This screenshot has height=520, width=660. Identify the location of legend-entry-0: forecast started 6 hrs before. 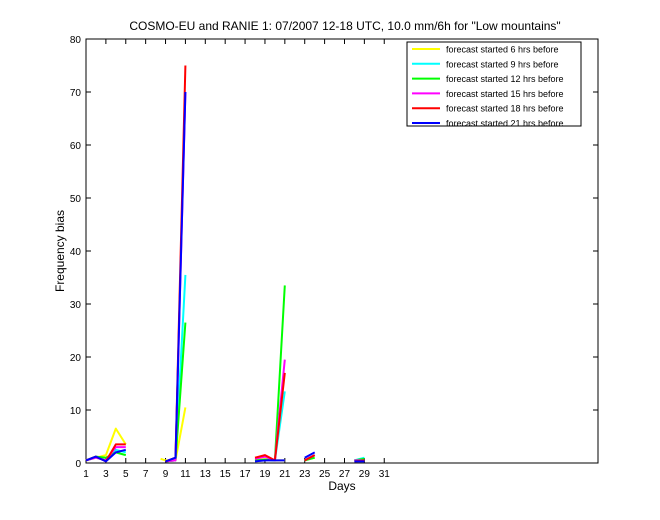
(502, 50).